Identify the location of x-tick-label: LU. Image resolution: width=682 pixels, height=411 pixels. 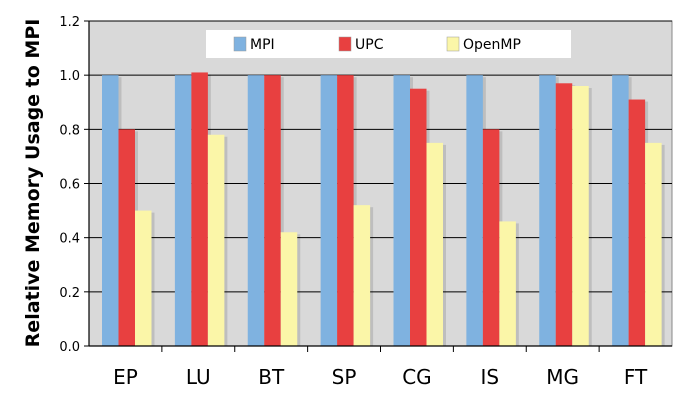
(198, 377).